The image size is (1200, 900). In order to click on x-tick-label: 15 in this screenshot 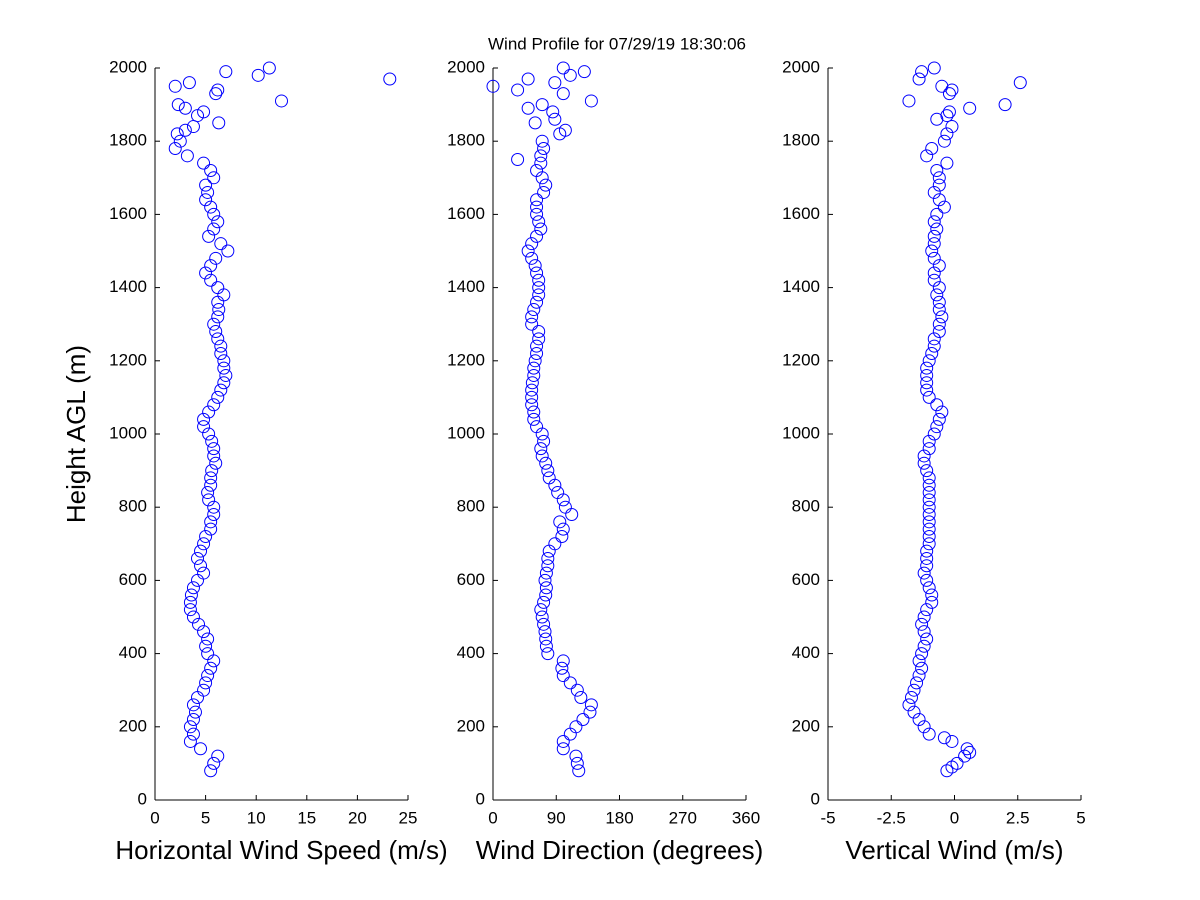, I will do `click(306, 817)`.